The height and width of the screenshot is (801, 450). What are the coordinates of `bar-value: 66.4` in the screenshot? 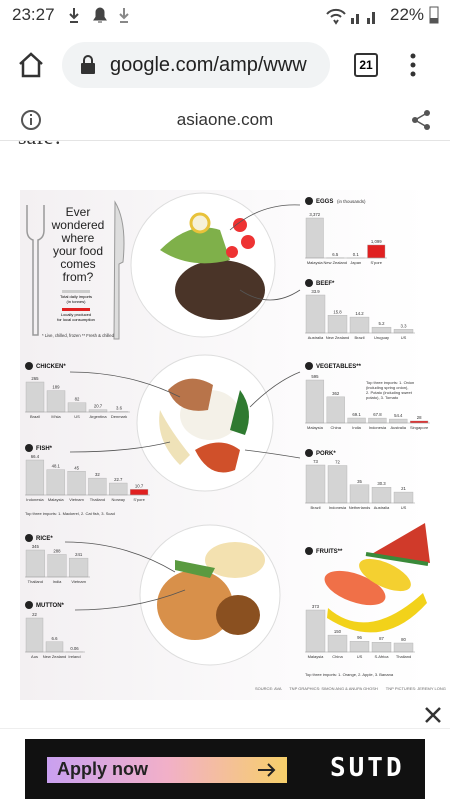 It's located at (35, 456).